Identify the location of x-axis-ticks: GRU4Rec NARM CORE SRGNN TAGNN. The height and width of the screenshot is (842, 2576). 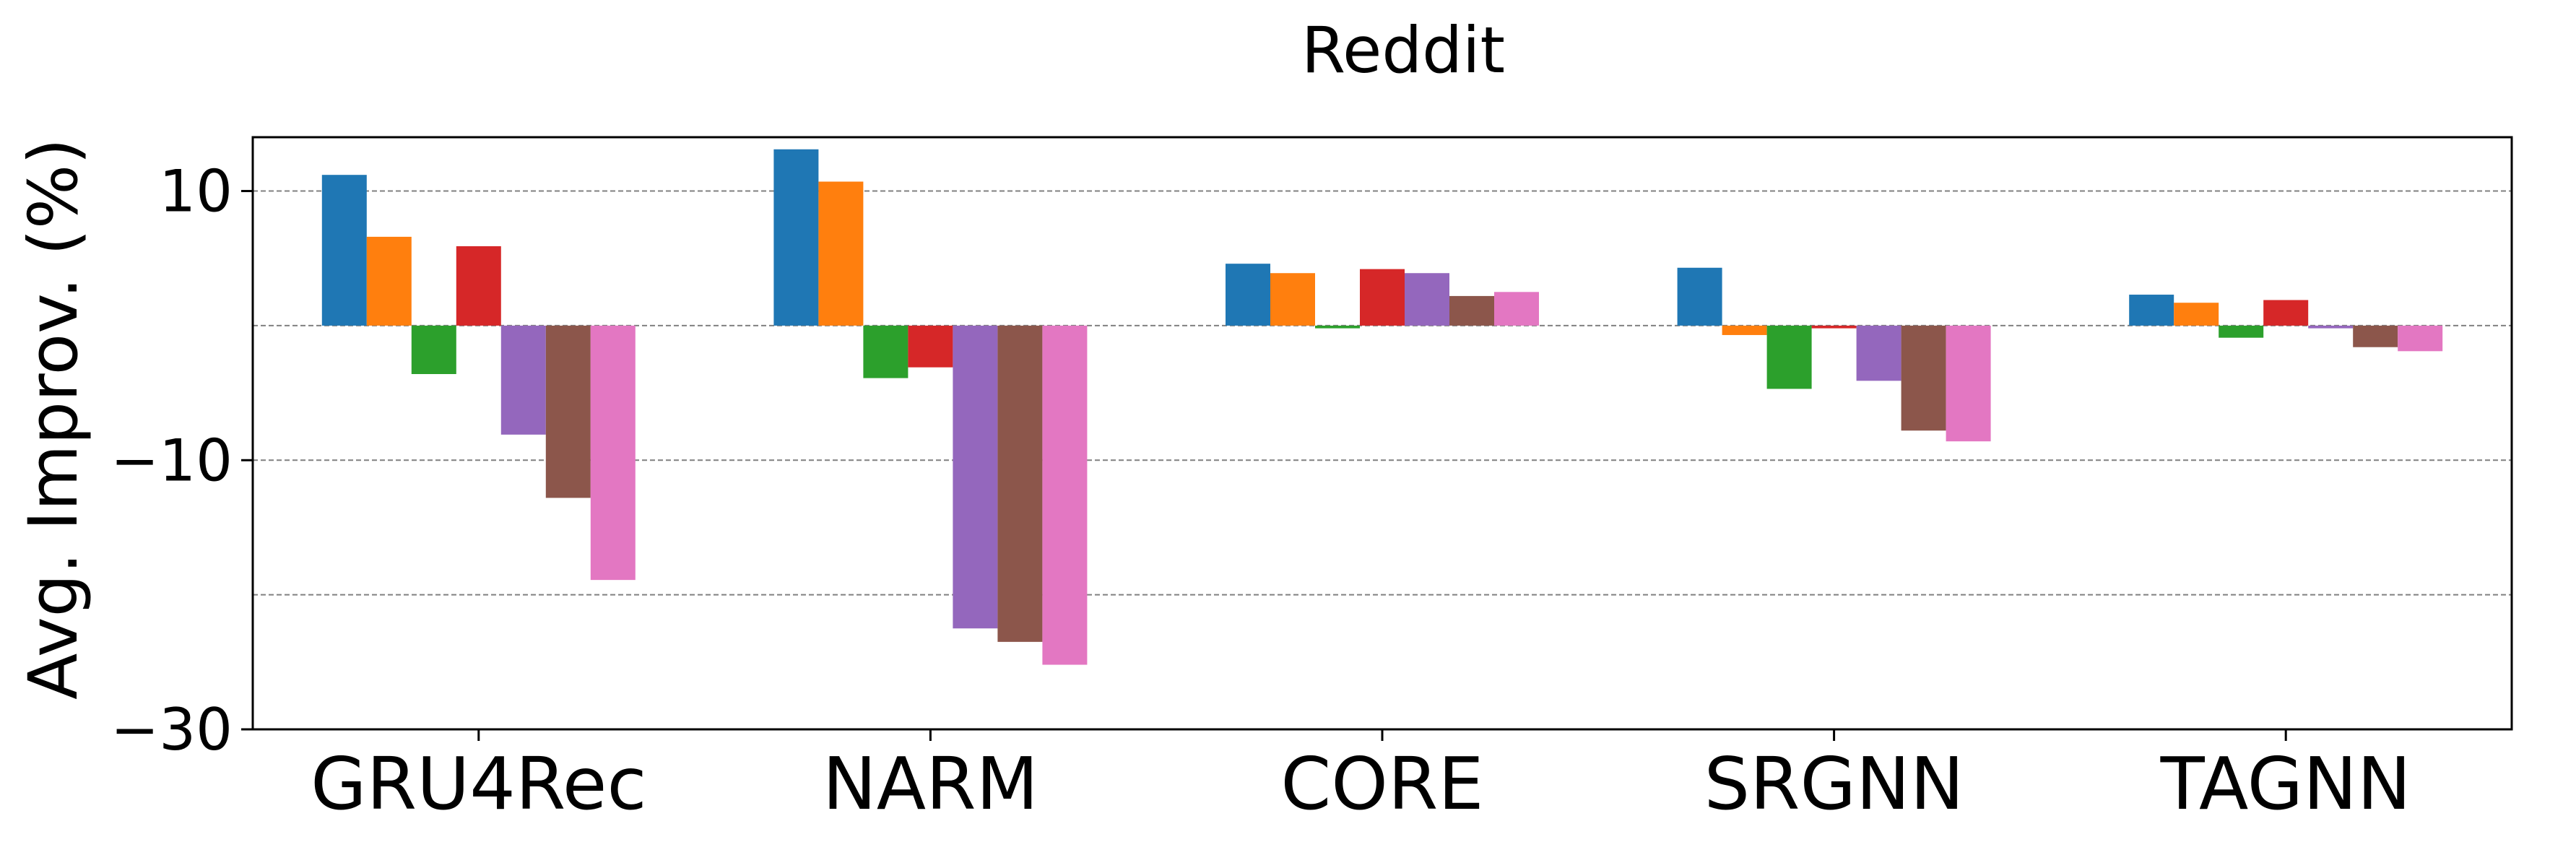
(1361, 777).